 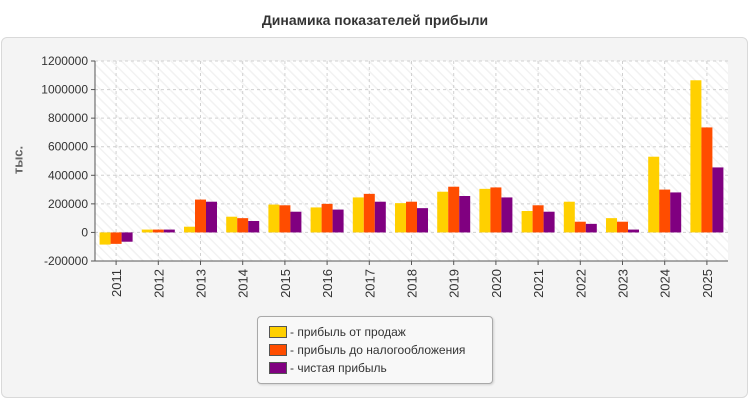 I want to click on y-axis-label-text: тыс., so click(x=18, y=160).